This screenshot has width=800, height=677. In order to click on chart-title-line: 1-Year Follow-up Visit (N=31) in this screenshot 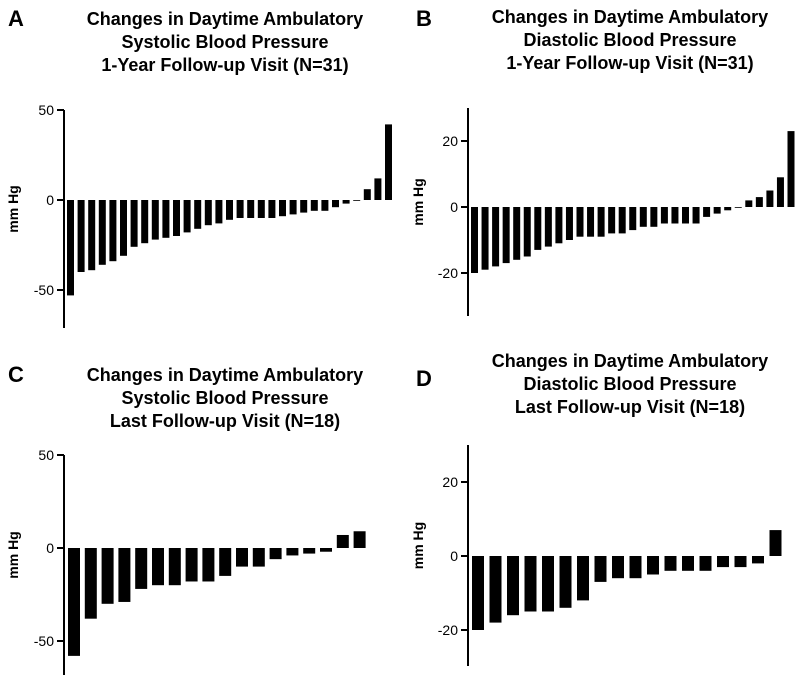, I will do `click(630, 63)`.